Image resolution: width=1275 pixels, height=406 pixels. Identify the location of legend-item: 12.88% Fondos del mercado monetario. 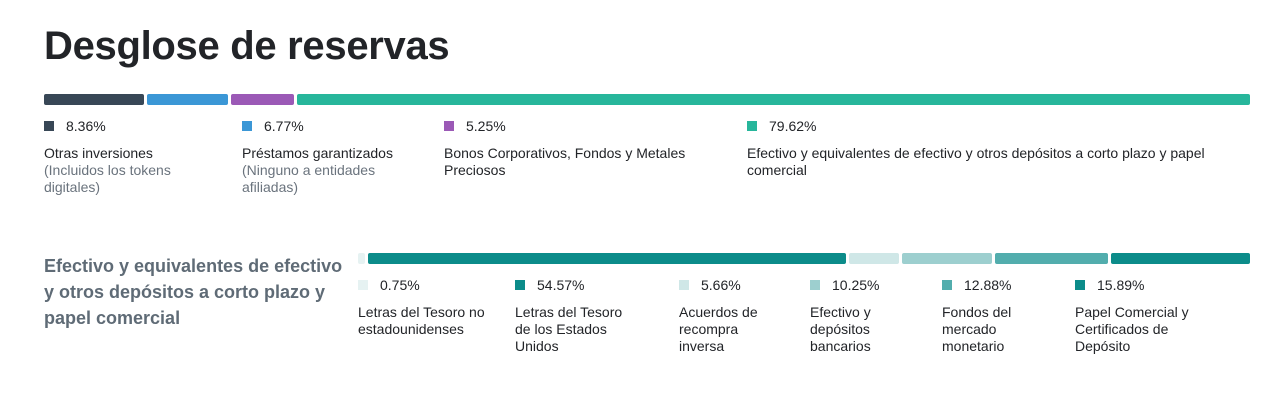
(997, 315).